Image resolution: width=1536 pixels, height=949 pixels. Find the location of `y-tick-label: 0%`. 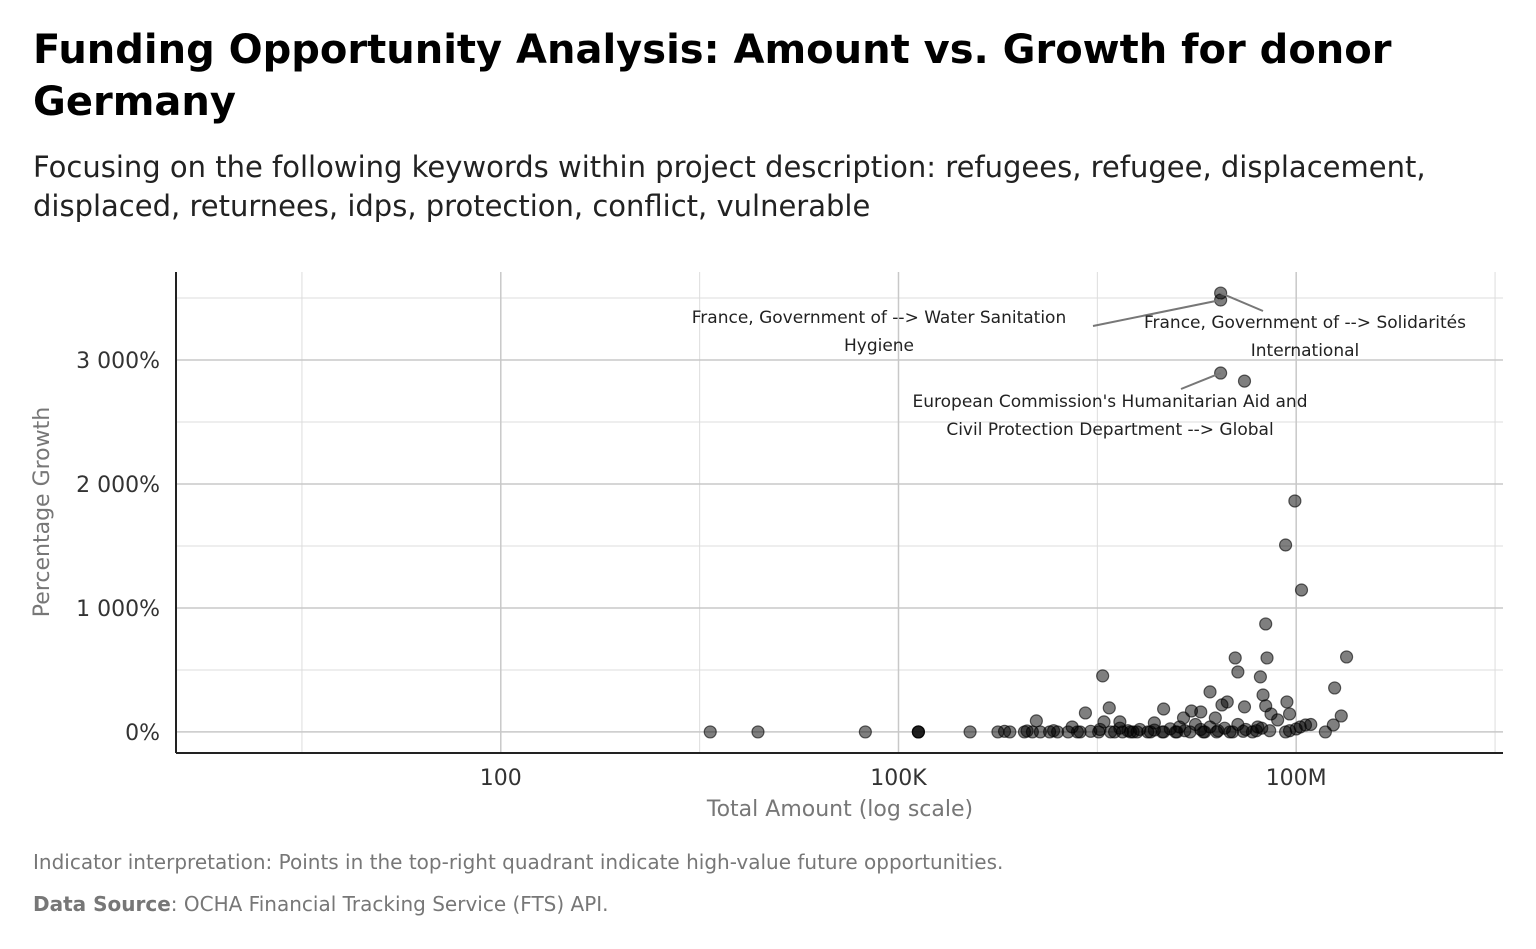

y-tick-label: 0% is located at coordinates (142, 733).